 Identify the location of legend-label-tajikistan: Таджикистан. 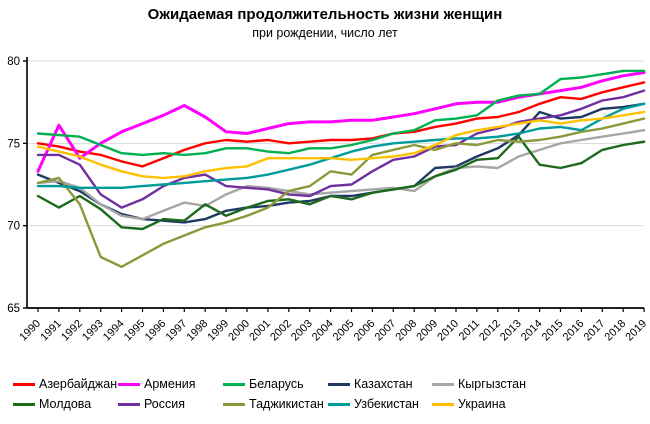
(286, 404).